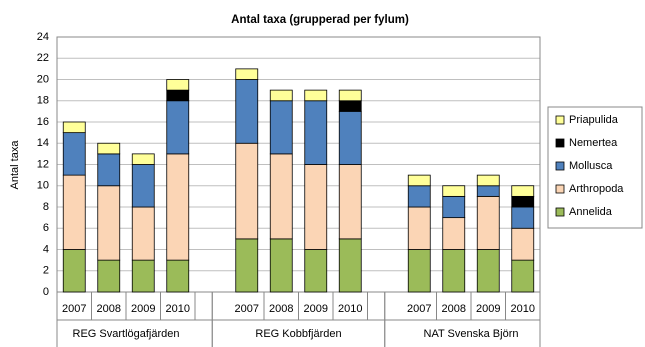  Describe the element at coordinates (43, 37) in the screenshot. I see `y-tick-label: 24` at that location.